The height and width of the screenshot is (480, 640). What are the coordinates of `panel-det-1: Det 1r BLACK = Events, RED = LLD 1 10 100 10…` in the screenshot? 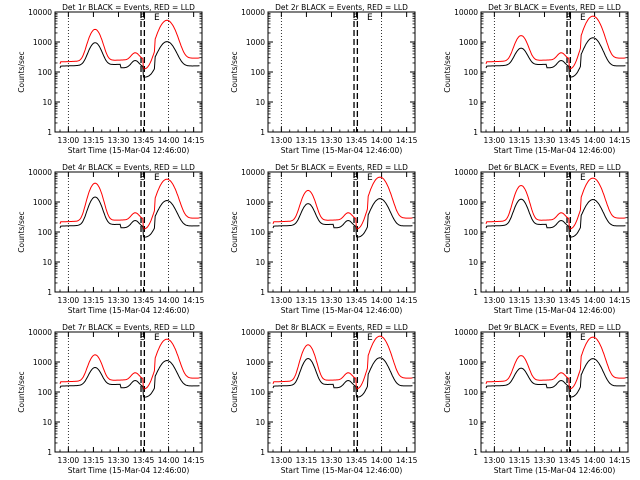 It's located at (111, 79).